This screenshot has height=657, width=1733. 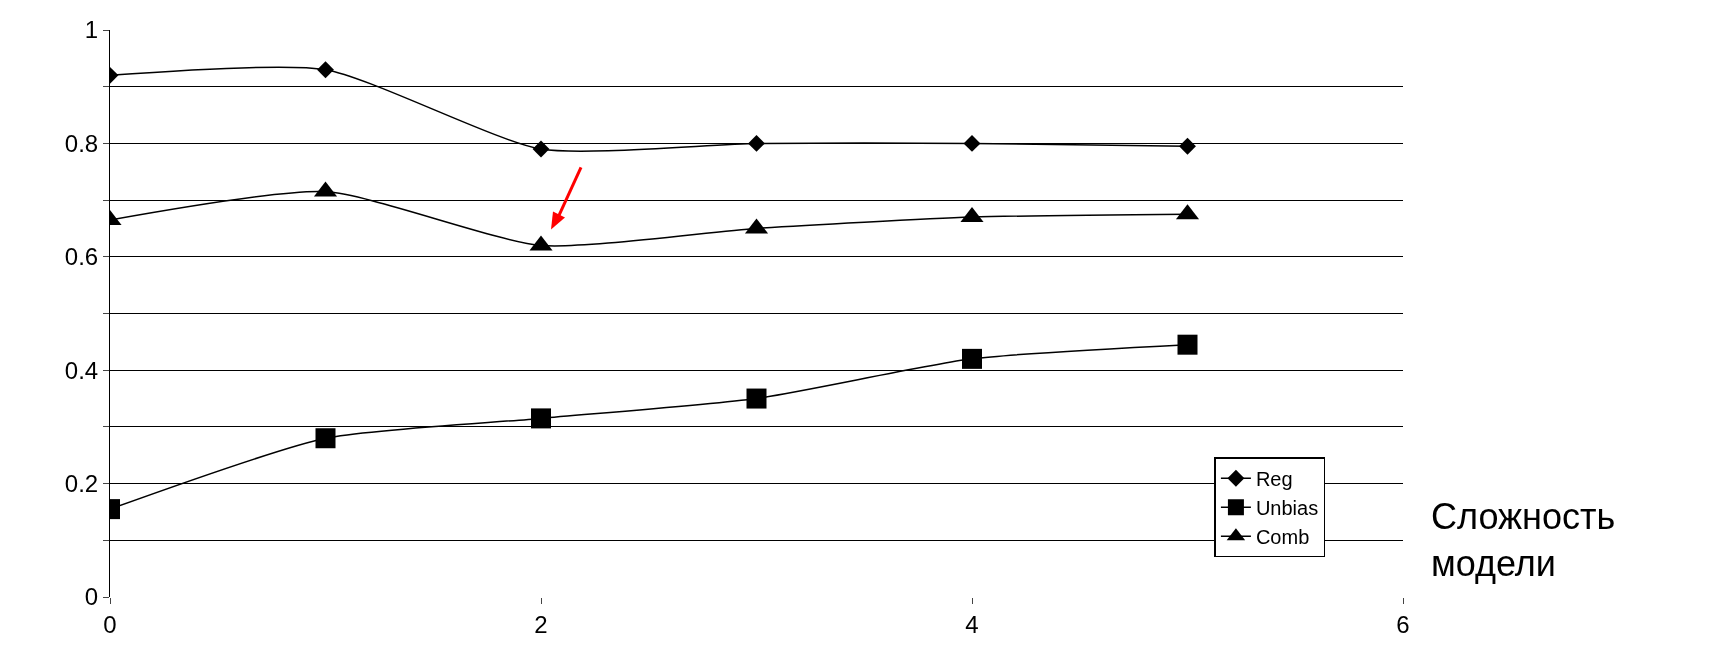 I want to click on y-tick-label: 0.8, so click(x=81, y=143).